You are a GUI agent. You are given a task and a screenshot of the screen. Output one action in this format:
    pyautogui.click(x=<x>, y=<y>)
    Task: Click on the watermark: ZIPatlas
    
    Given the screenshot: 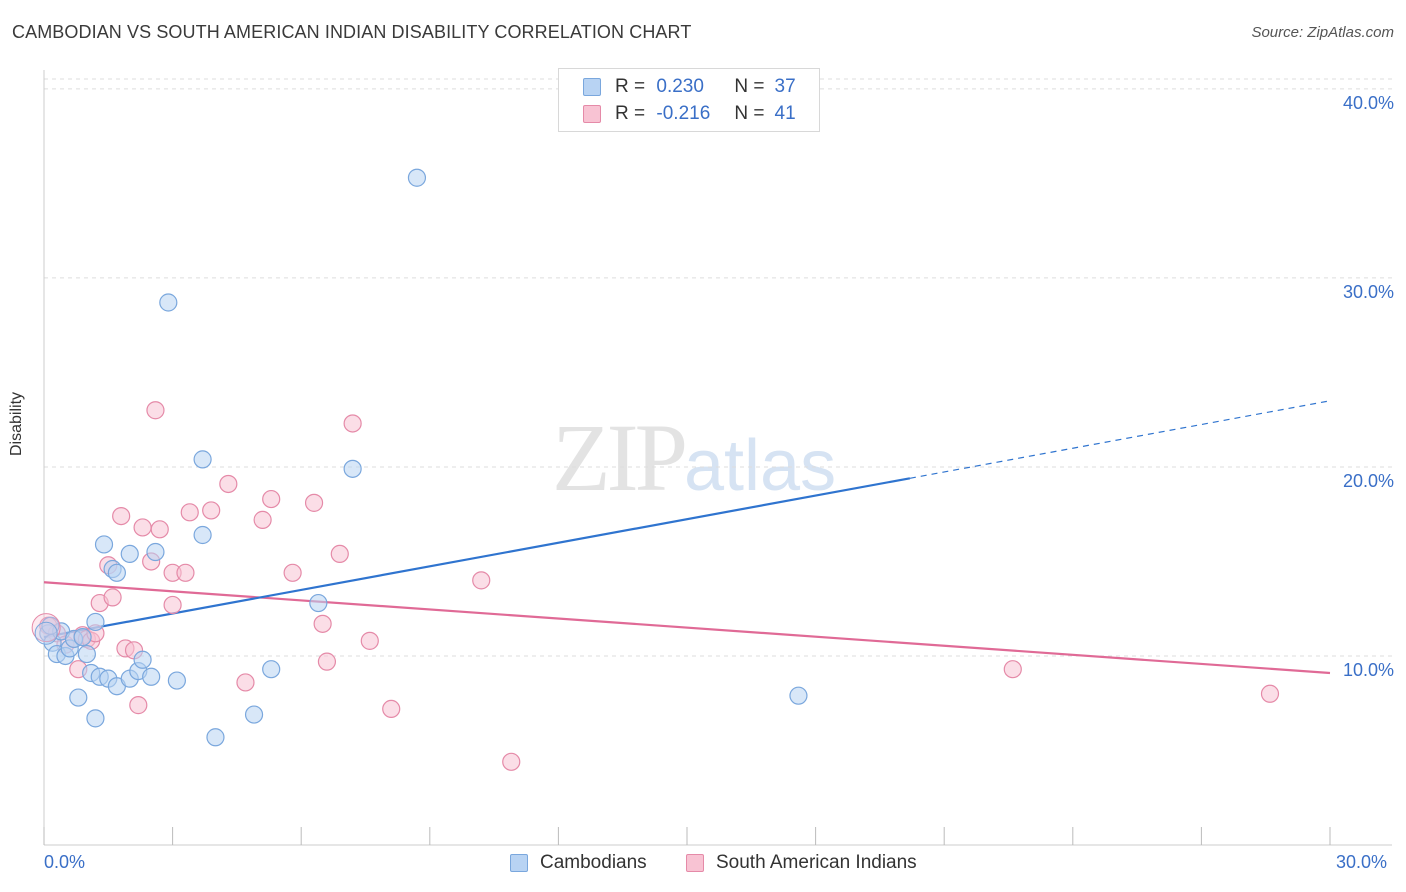 What is the action you would take?
    pyautogui.click(x=694, y=457)
    